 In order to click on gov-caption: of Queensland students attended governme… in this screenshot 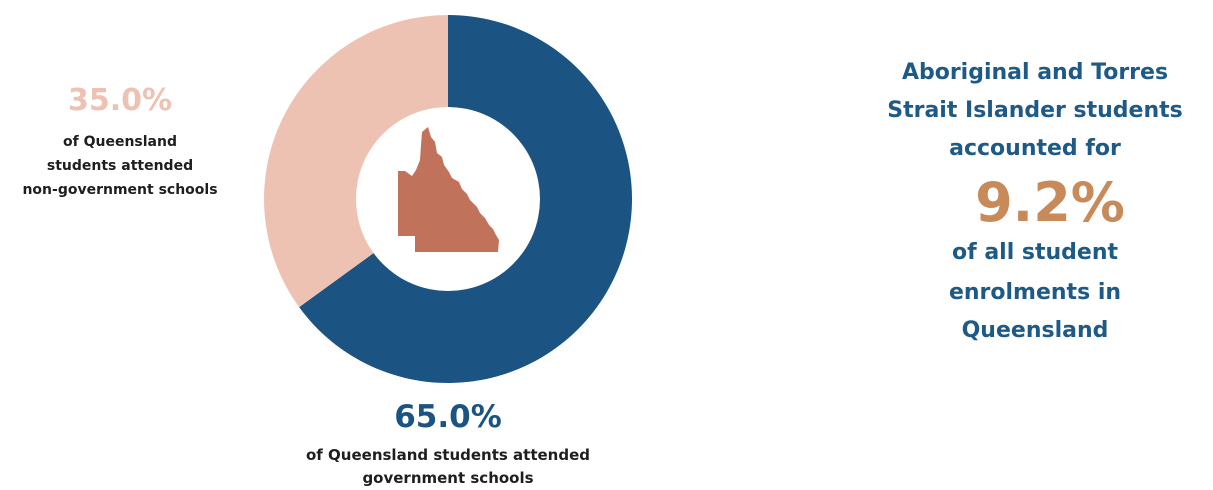, I will do `click(448, 467)`.